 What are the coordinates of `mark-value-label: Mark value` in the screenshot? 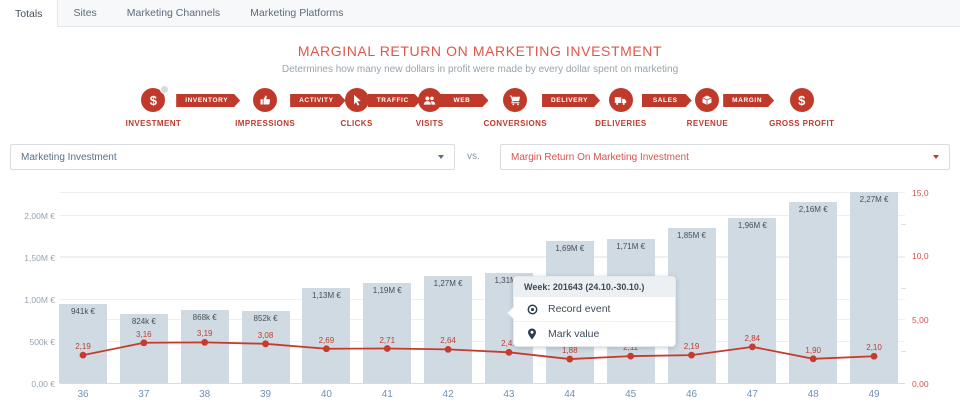 It's located at (574, 334).